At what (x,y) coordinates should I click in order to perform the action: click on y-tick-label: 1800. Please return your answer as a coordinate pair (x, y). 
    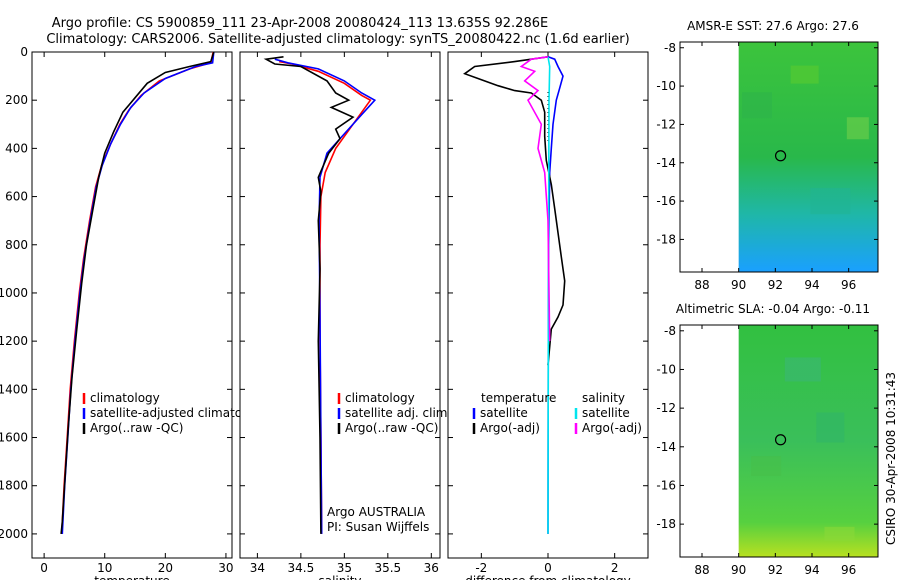
    Looking at the image, I should click on (14, 486).